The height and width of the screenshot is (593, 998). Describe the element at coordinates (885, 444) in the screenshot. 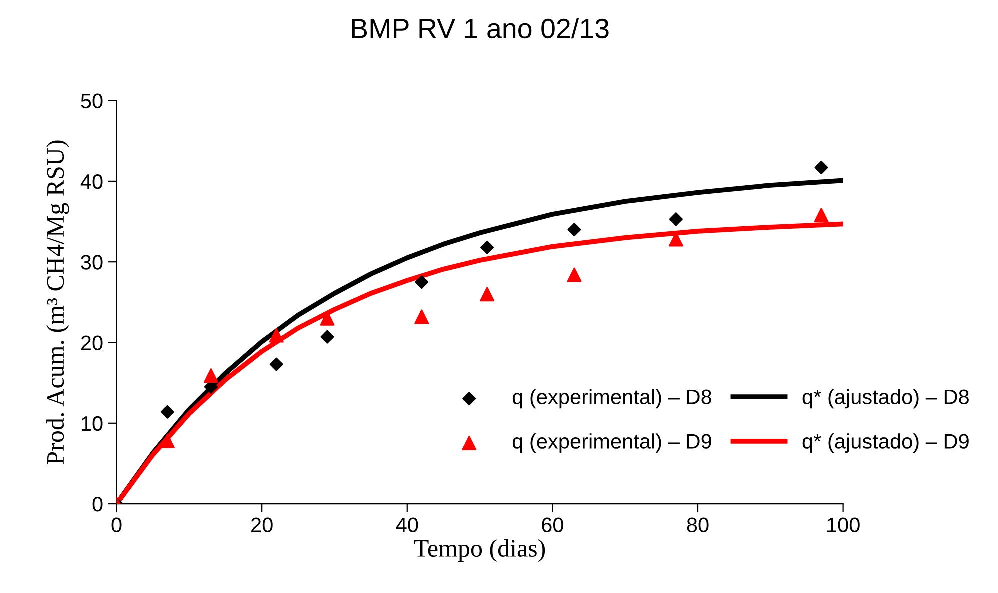

I see `legend-label: q* (ajustado) – D9` at that location.